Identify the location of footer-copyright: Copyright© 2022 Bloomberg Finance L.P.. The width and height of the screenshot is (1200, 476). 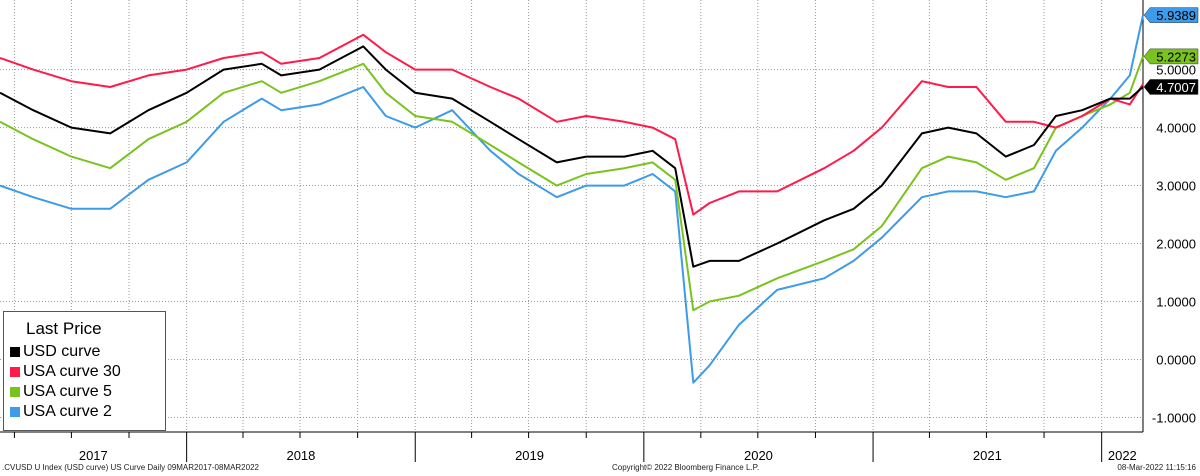
(686, 467).